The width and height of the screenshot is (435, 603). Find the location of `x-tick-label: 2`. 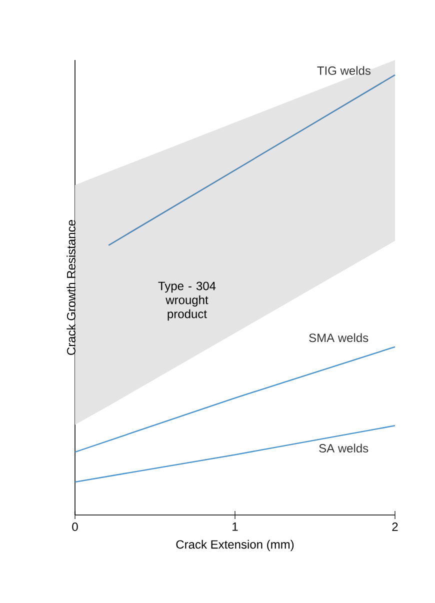

x-tick-label: 2 is located at coordinates (395, 526).